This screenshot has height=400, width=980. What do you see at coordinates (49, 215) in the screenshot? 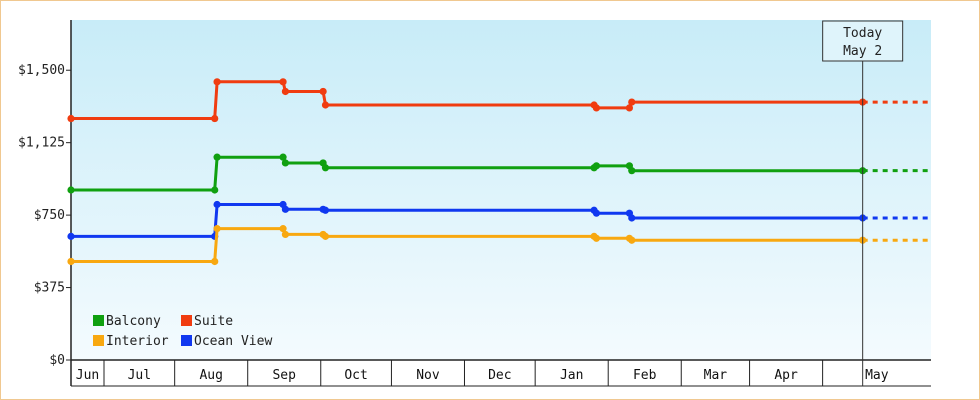
I see `y-tick-label: $750` at bounding box center [49, 215].